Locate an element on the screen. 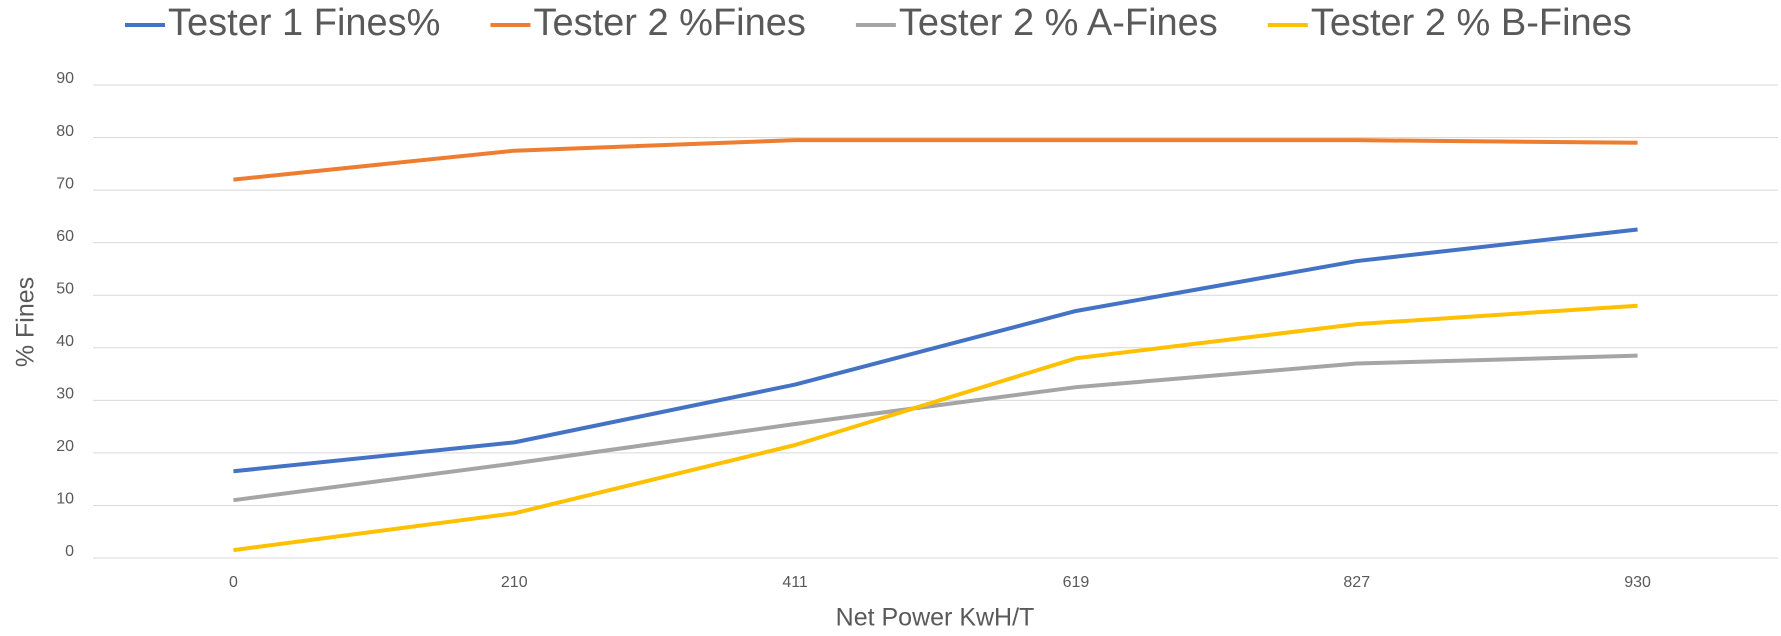 Image resolution: width=1781 pixels, height=636 pixels. y-tick-label: 10 is located at coordinates (65, 499).